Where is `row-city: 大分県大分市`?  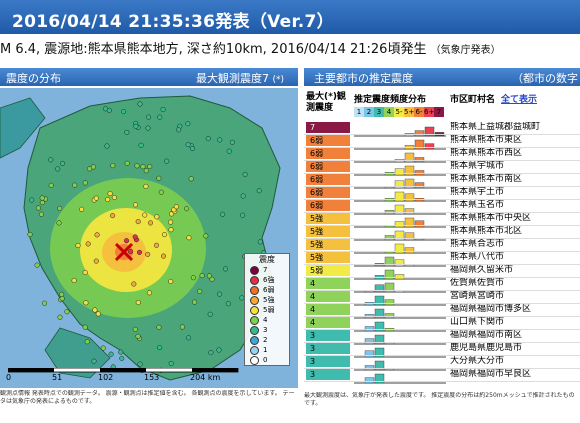
row-city: 大分県大分市 is located at coordinates (477, 361).